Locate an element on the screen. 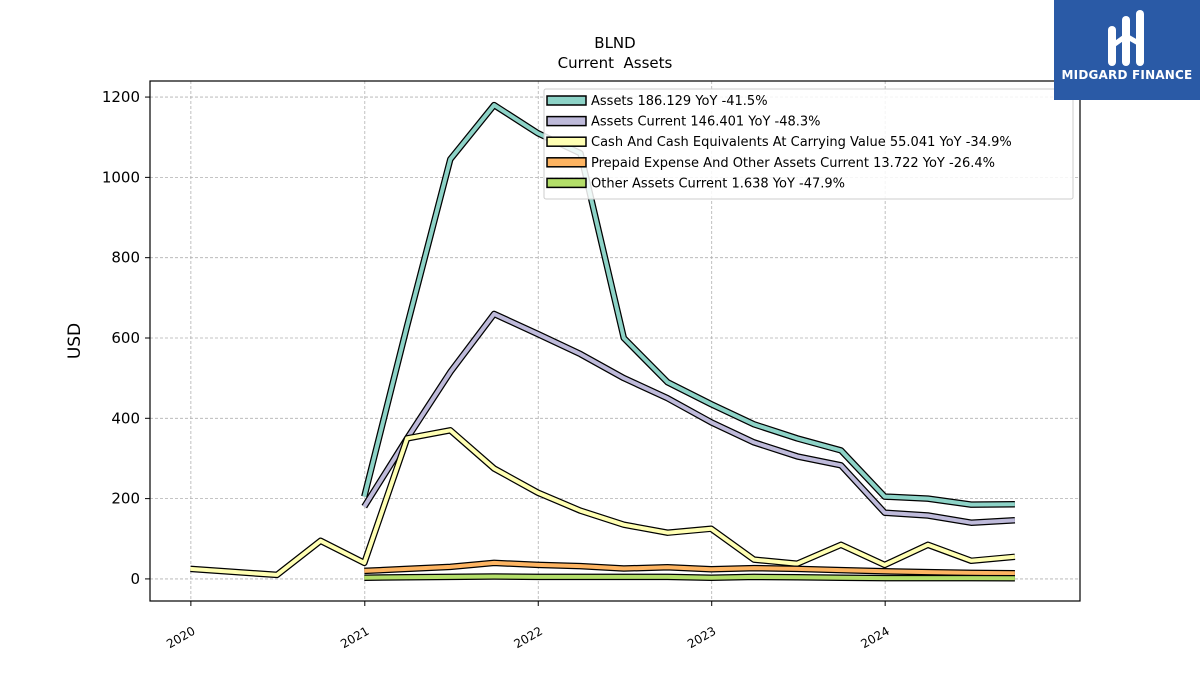 Image resolution: width=1200 pixels, height=675 pixels. y-tick-label: 800 is located at coordinates (125, 258).